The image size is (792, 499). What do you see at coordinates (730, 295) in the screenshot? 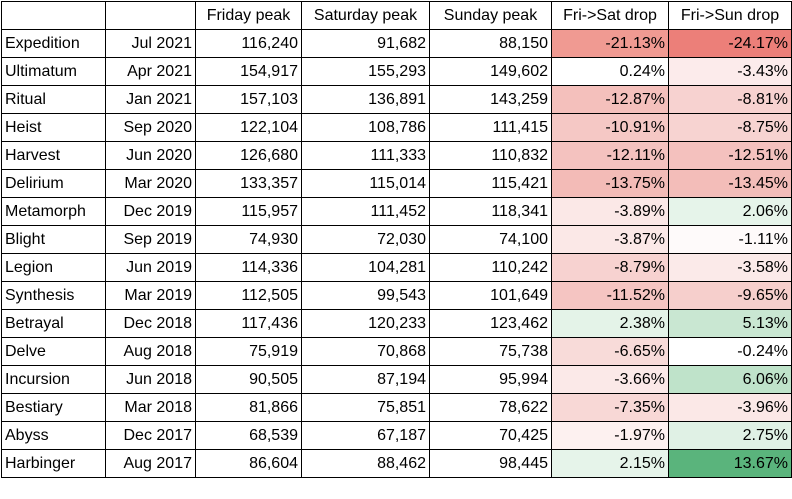
I see `fri-sun-drop-cell: -9.65%` at bounding box center [730, 295].